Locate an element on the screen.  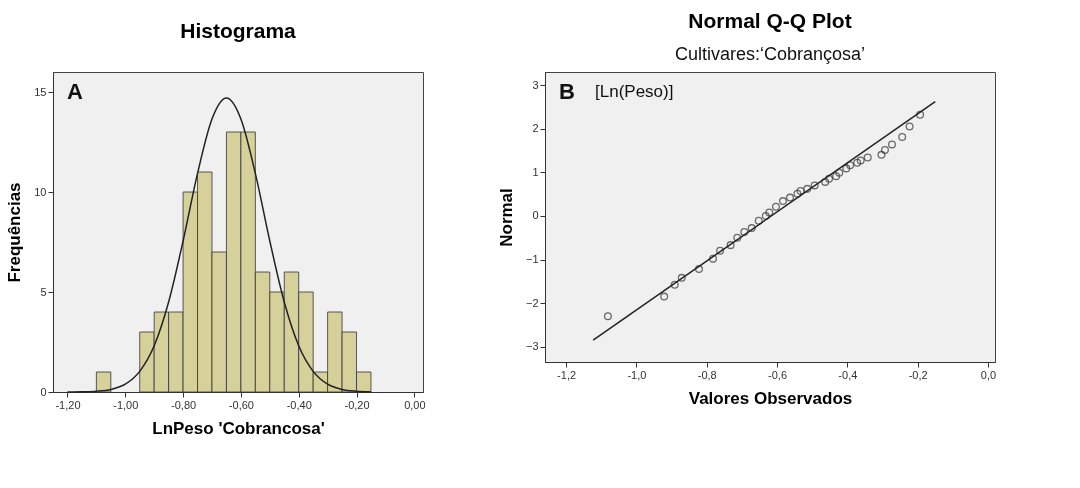
y-tick-label: 5 is located at coordinates (43, 291).